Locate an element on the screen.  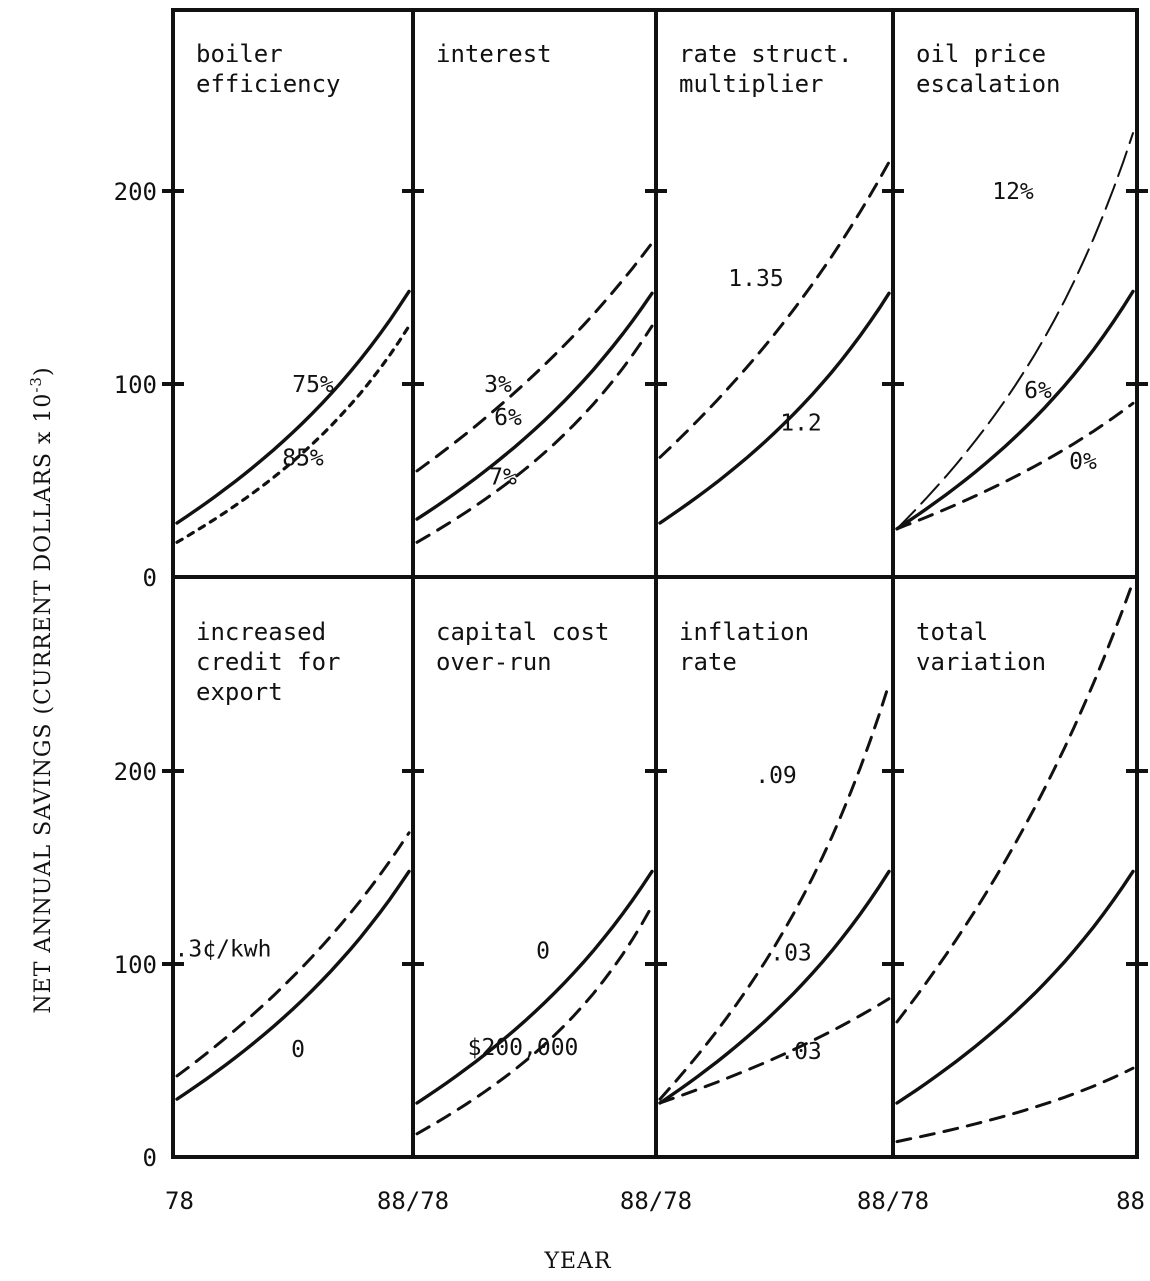
y-axis-title-exponent: -3 is located at coordinates (36, 384).